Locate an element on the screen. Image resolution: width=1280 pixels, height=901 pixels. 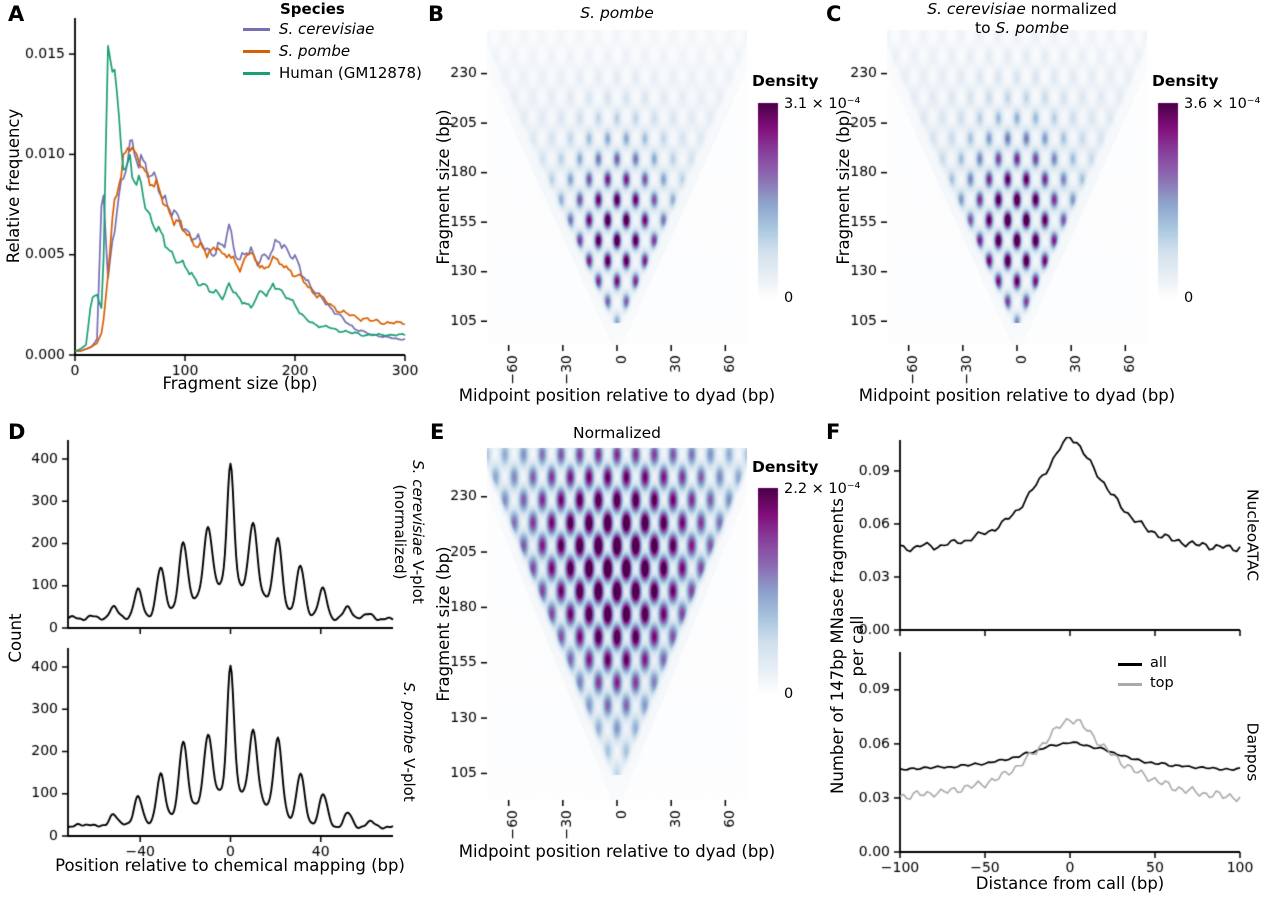
panel-a-y-axis-label: Relative frequency is located at coordinates (14, 186).